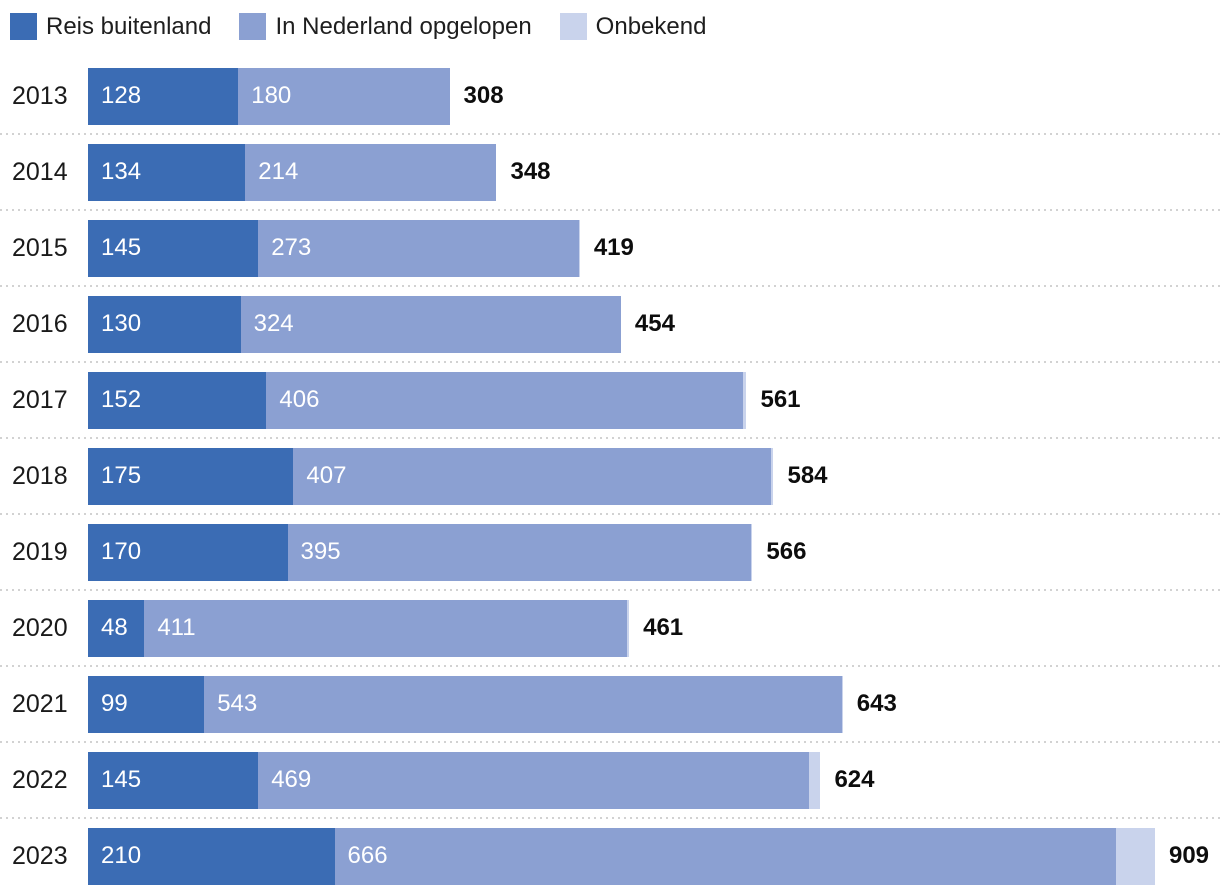  Describe the element at coordinates (188, 552) in the screenshot. I see `bar-segment-reis-buitenland: 170` at that location.